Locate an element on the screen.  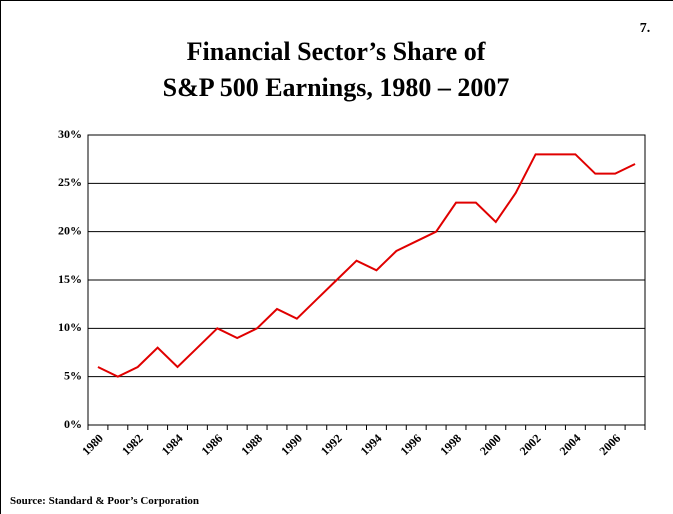
chart-title: Financial Sector’s Share of is located at coordinates (336, 51).